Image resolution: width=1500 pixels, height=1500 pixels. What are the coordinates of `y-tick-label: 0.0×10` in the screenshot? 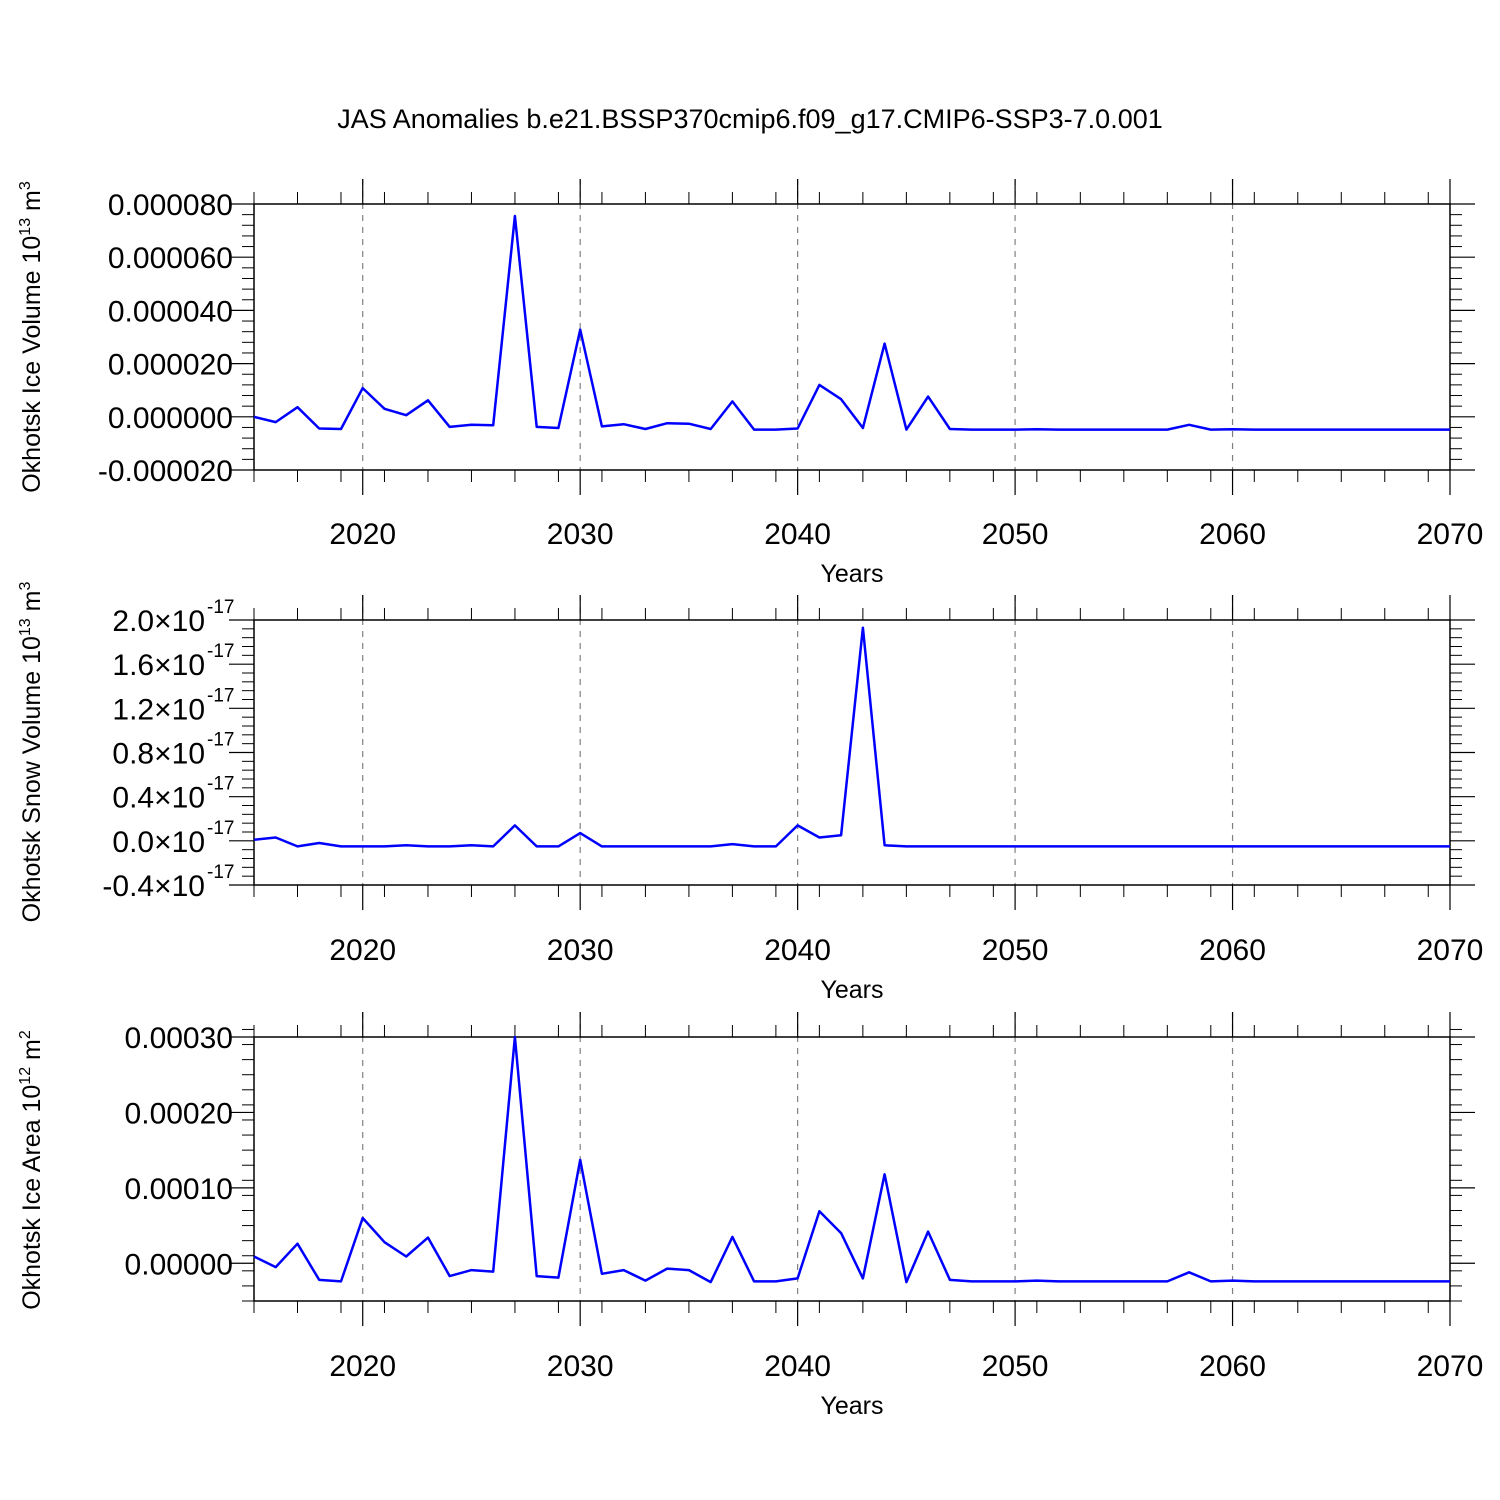 It's located at (158, 842).